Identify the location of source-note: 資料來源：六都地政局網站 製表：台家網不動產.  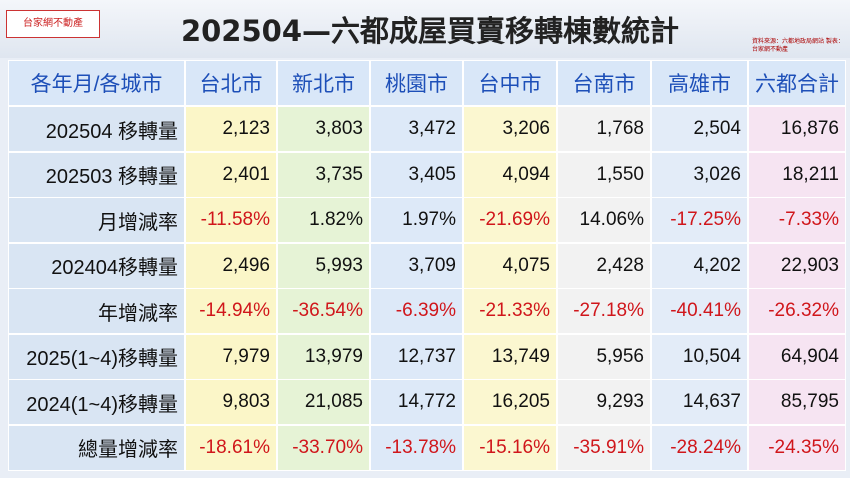
(798, 45).